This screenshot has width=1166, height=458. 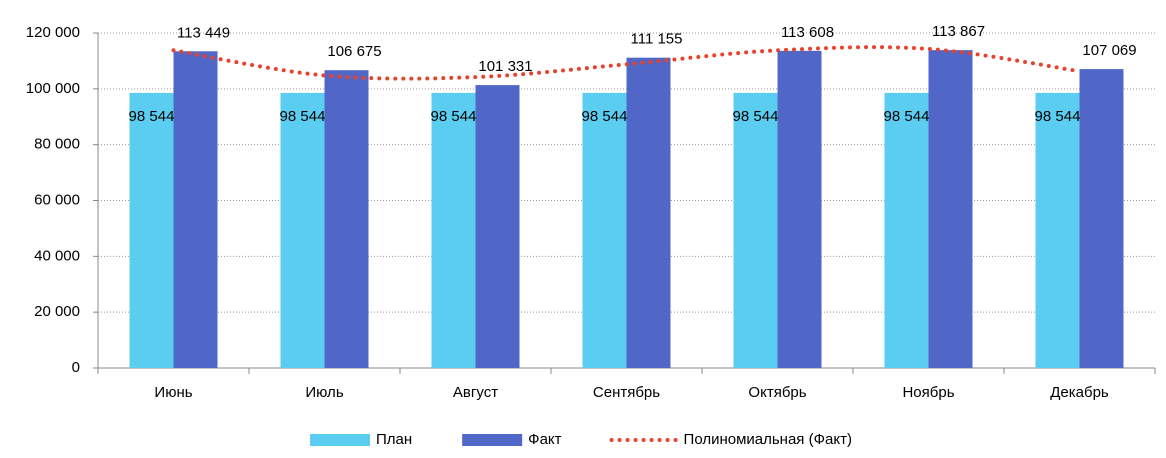 I want to click on x-tick-label: Июль, so click(x=324, y=392).